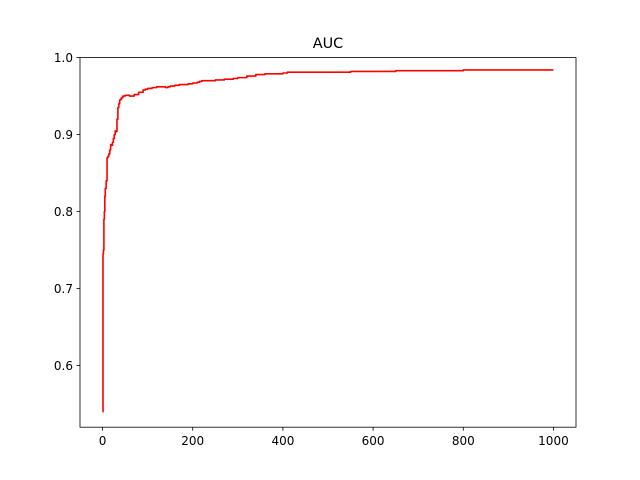 This screenshot has height=480, width=640. Describe the element at coordinates (192, 441) in the screenshot. I see `x-tick-label: 200` at that location.